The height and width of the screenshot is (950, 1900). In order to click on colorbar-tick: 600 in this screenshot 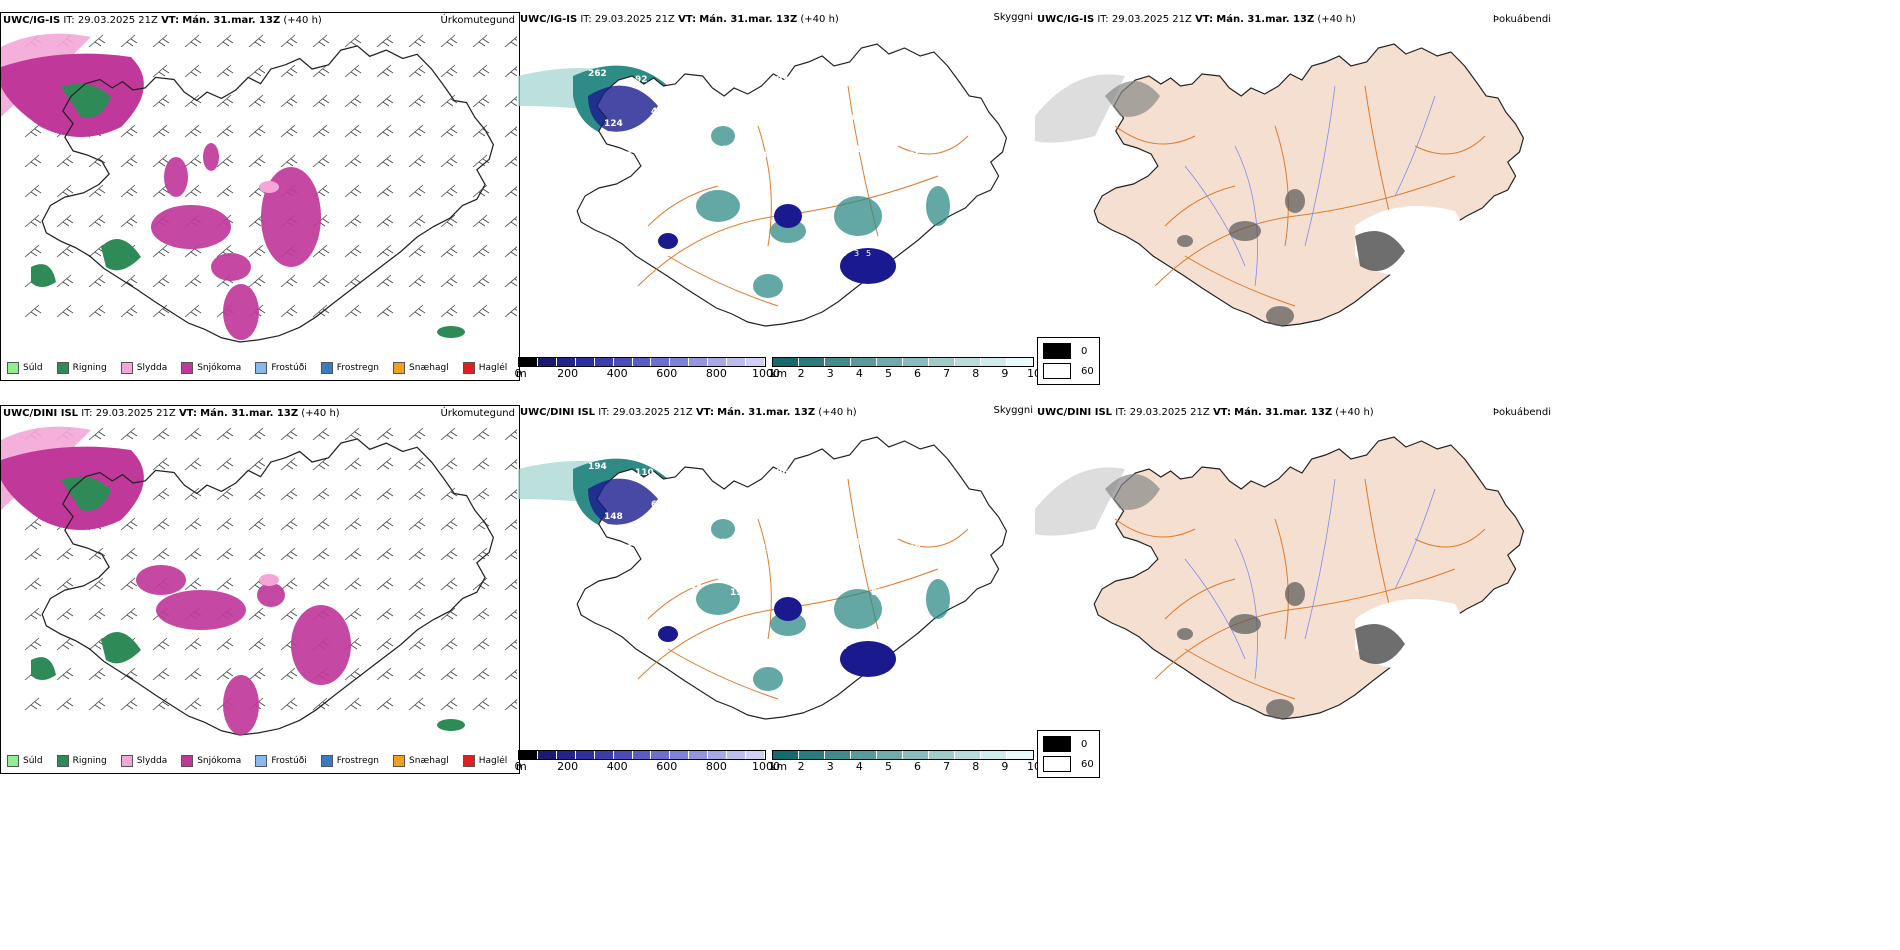, I will do `click(667, 373)`.